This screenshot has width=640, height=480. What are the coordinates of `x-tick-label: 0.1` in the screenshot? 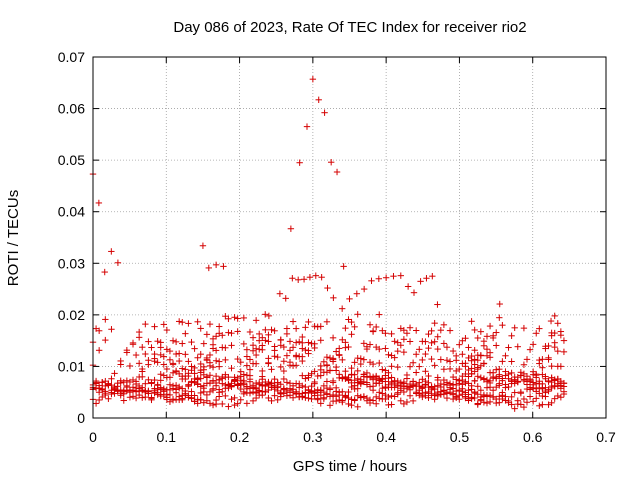 It's located at (167, 437).